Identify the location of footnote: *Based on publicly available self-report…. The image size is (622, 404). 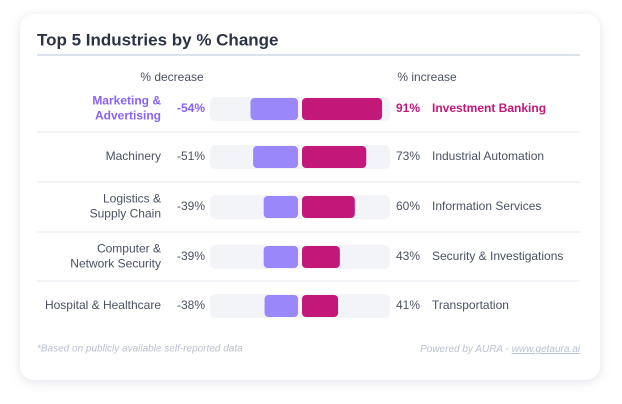
(140, 349).